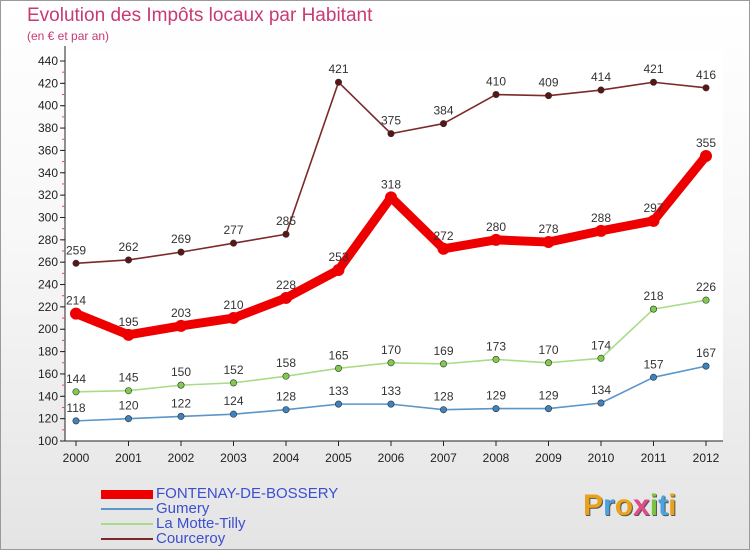  What do you see at coordinates (201, 523) in the screenshot?
I see `legend-label: La Motte-Tilly` at bounding box center [201, 523].